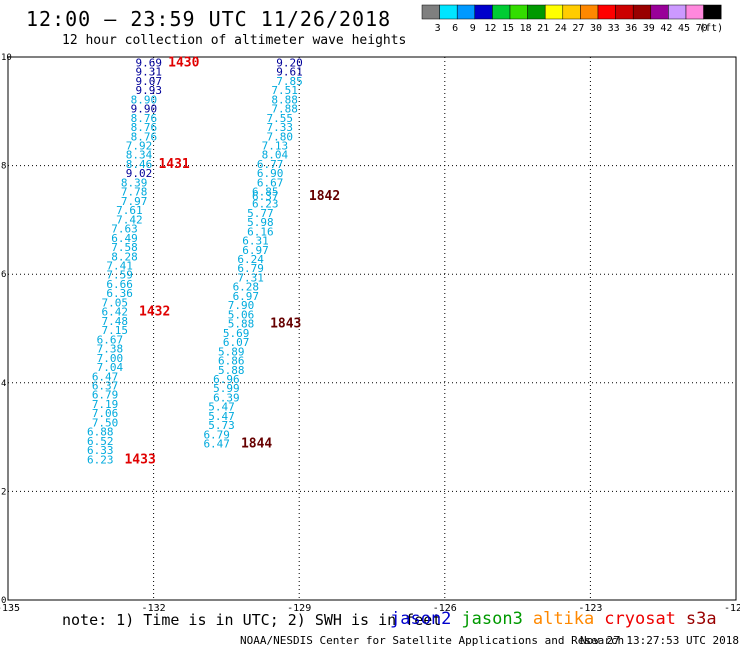 This screenshot has height=650, width=740. I want to click on wave-height-value: 7.42, so click(129, 219).